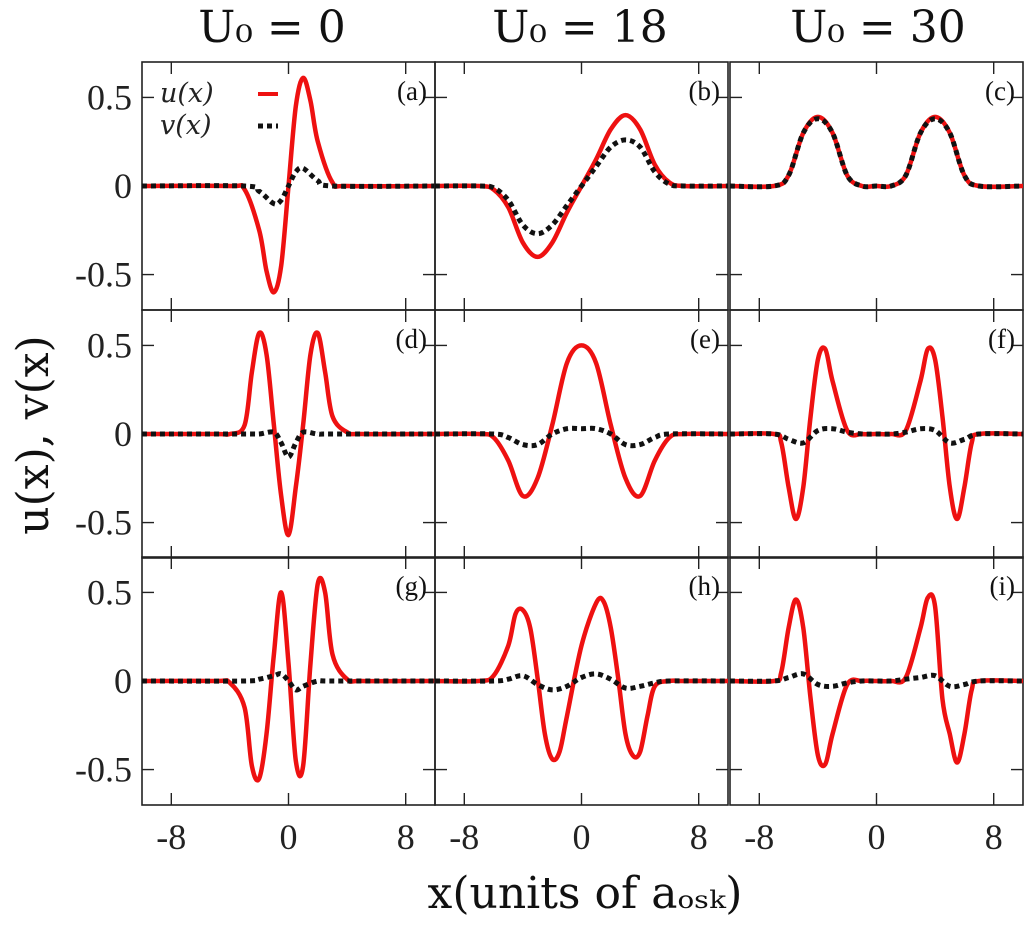 This screenshot has width=1025, height=927. Describe the element at coordinates (1001, 339) in the screenshot. I see `panel-label: (f)` at that location.